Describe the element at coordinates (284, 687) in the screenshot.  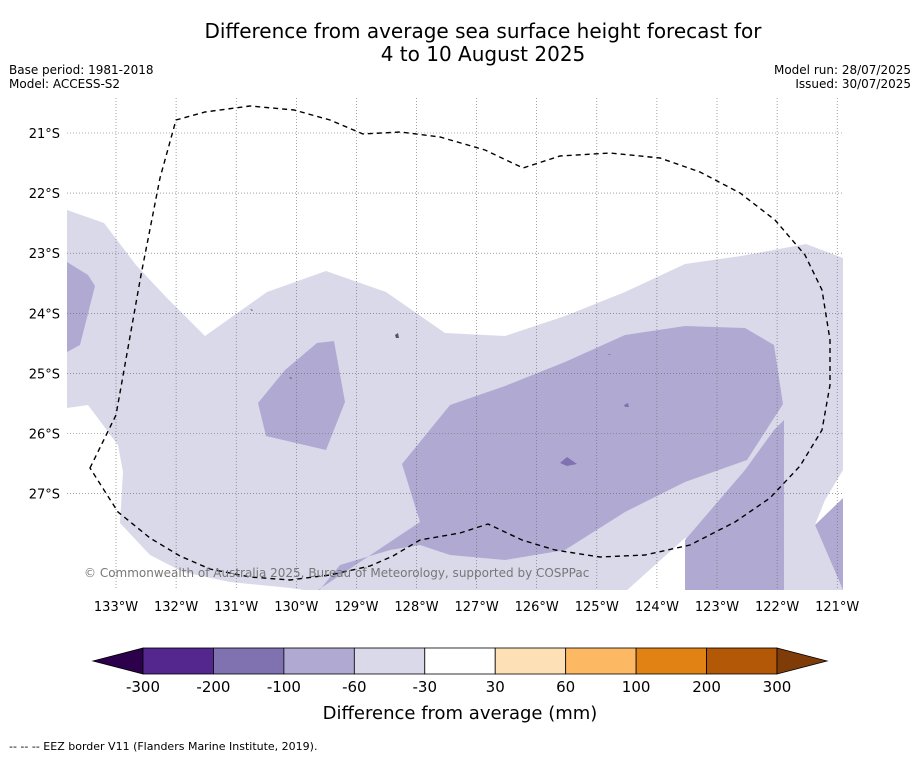
I see `colorbar-tick-label: -100` at that location.